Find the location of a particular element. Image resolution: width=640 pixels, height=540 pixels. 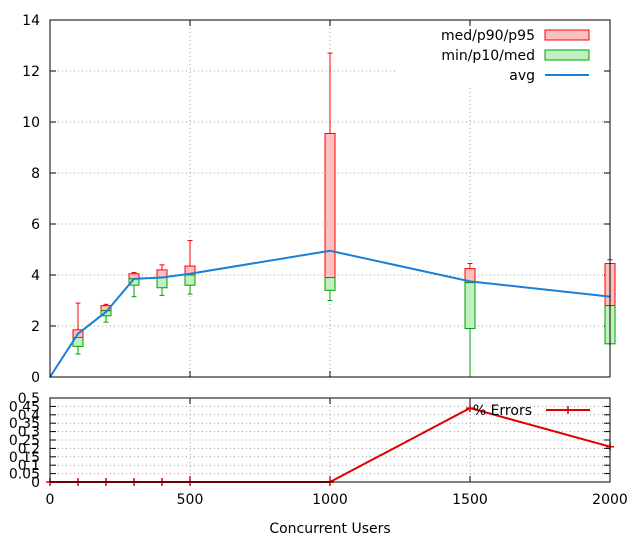

plot-frame is located at coordinates (330, 440).